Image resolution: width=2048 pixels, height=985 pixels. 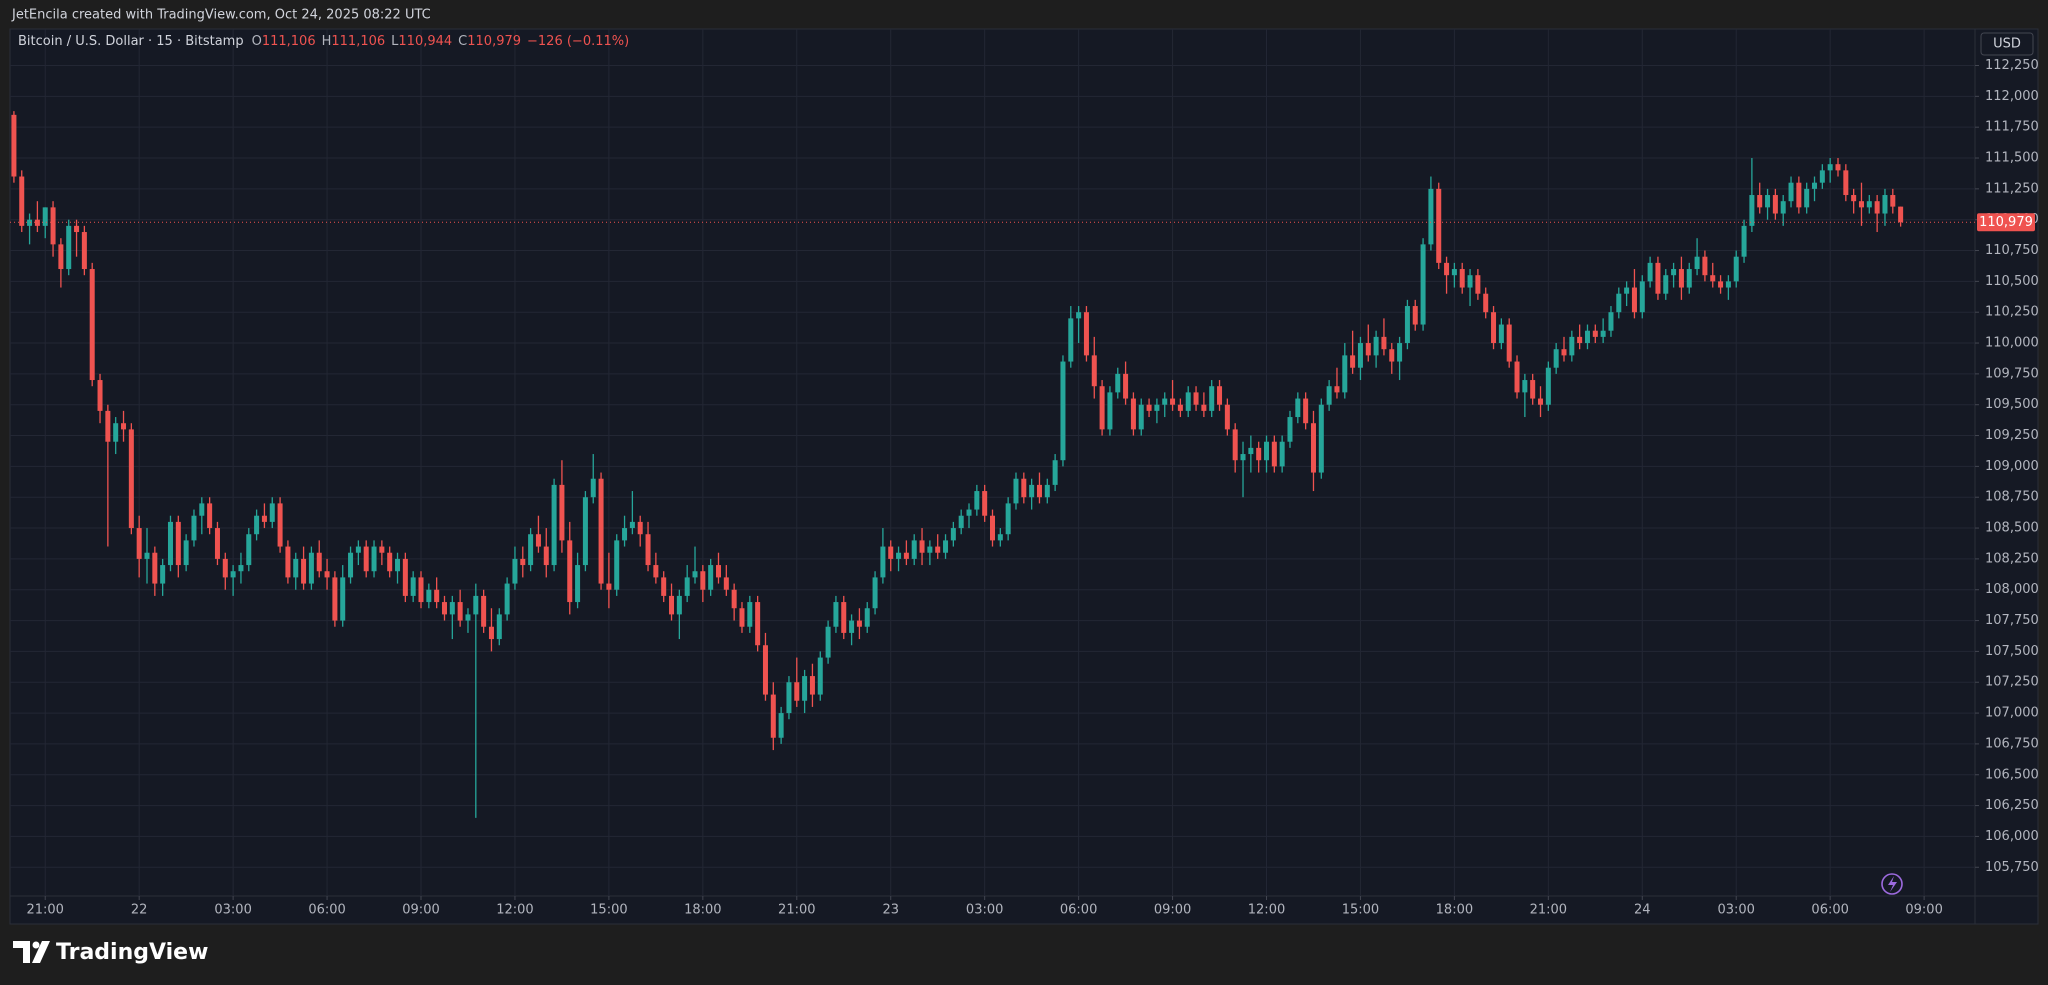 I want to click on currency: USD, so click(x=2007, y=44).